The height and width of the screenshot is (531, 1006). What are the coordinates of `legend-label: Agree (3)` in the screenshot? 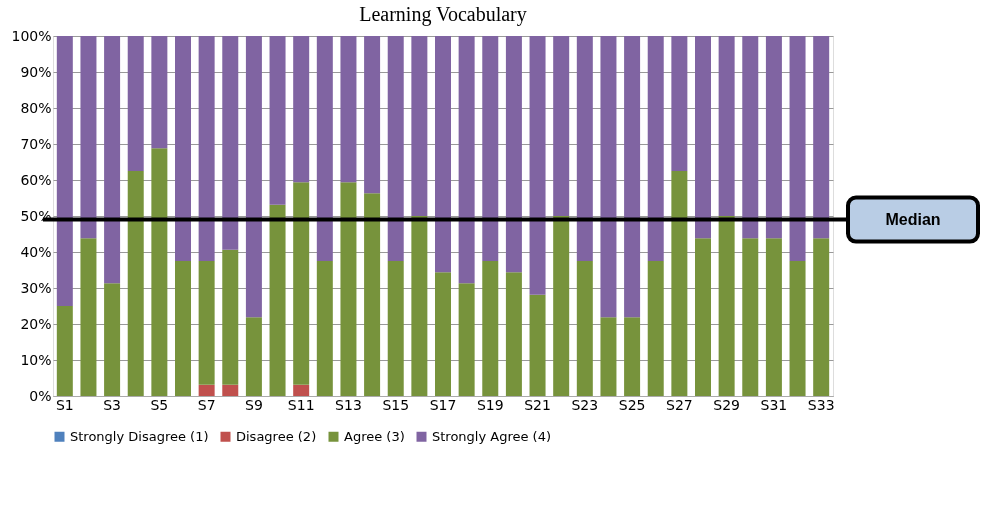 It's located at (374, 436).